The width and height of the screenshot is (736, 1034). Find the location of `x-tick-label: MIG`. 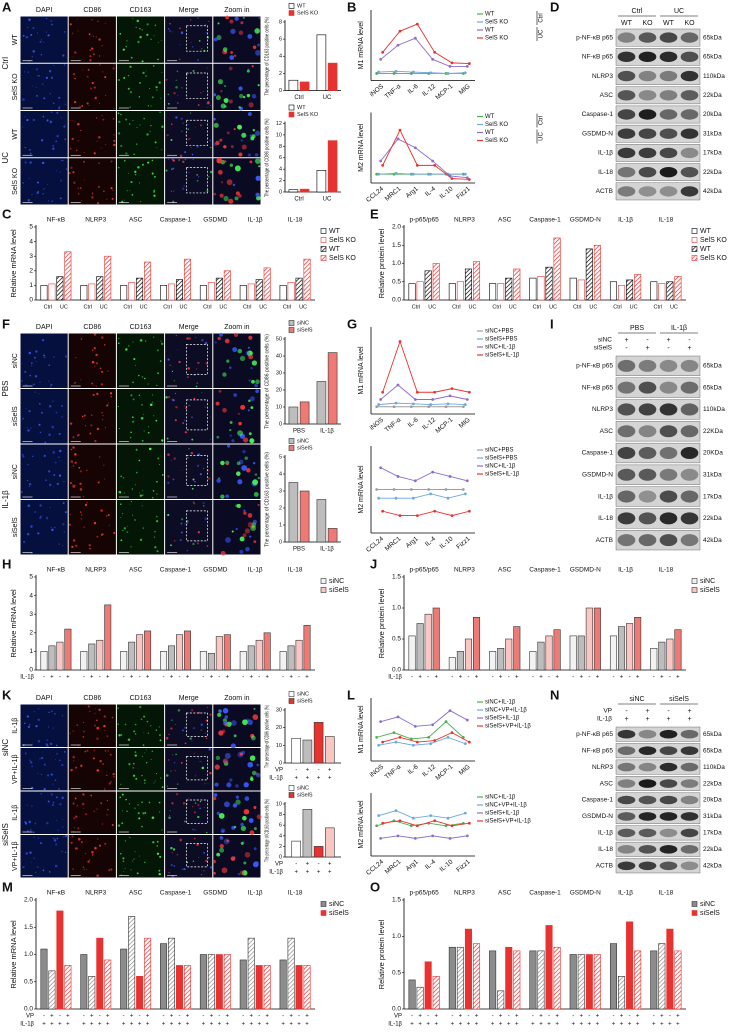

x-tick-label: MIG is located at coordinates (465, 769).